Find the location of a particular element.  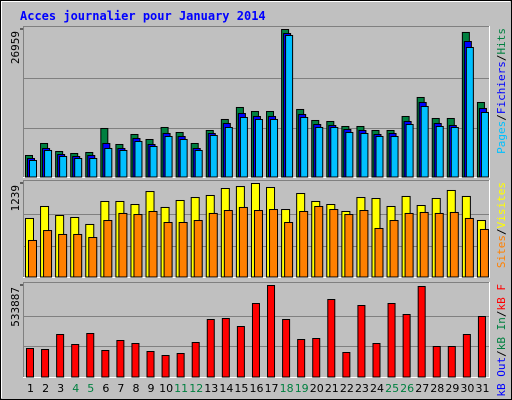

x-tick-label: 21 is located at coordinates (332, 388).